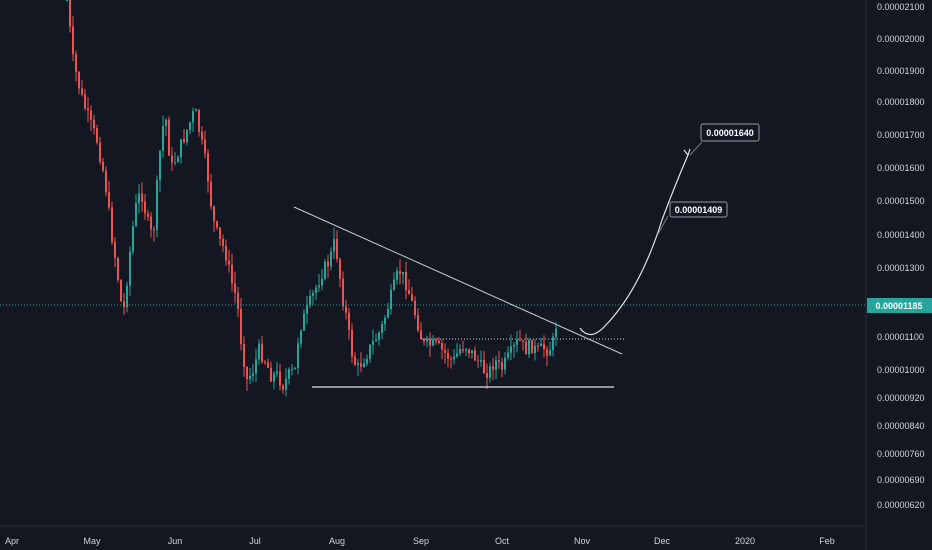 Image resolution: width=932 pixels, height=550 pixels. I want to click on descending-trendline, so click(458, 280).